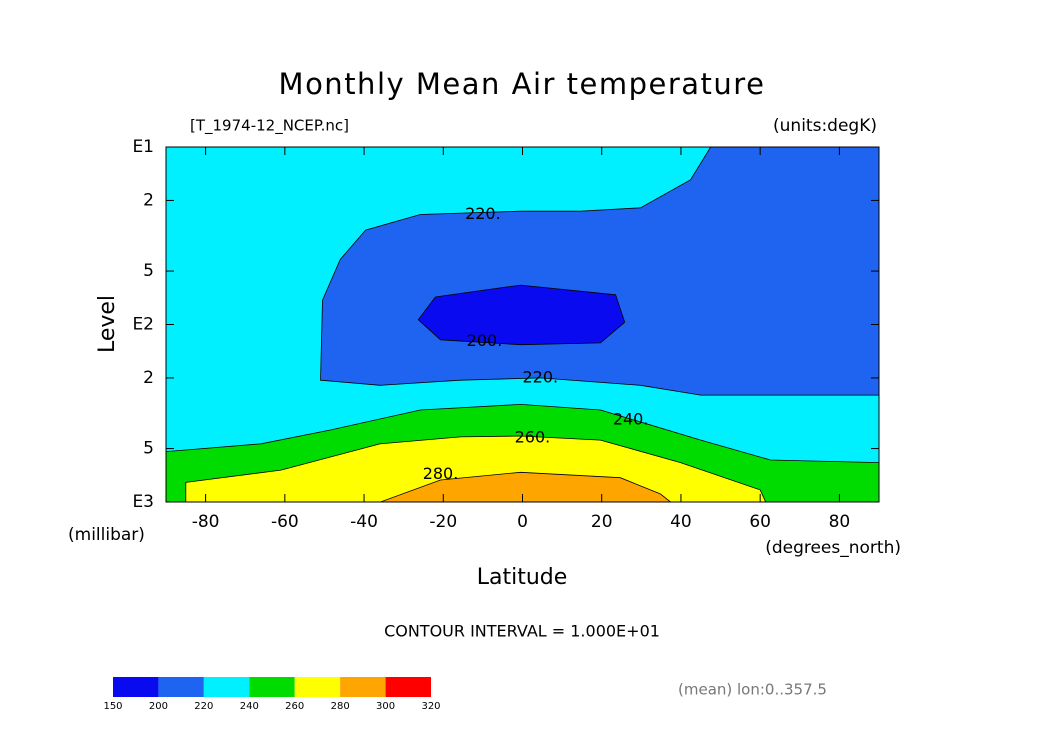 This screenshot has height=739, width=1044. Describe the element at coordinates (430, 706) in the screenshot. I see `colorbar-label: 320` at that location.